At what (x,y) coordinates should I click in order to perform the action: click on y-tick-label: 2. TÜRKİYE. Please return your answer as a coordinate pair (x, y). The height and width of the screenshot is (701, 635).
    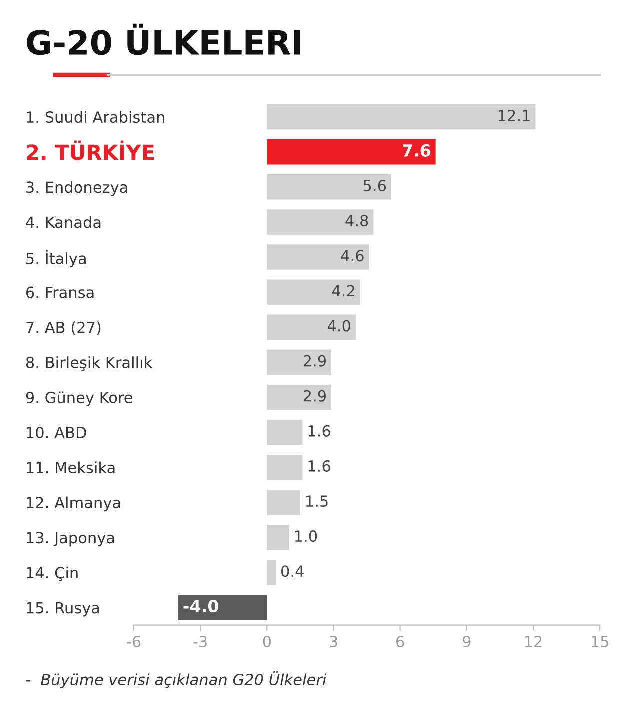
    Looking at the image, I should click on (90, 150).